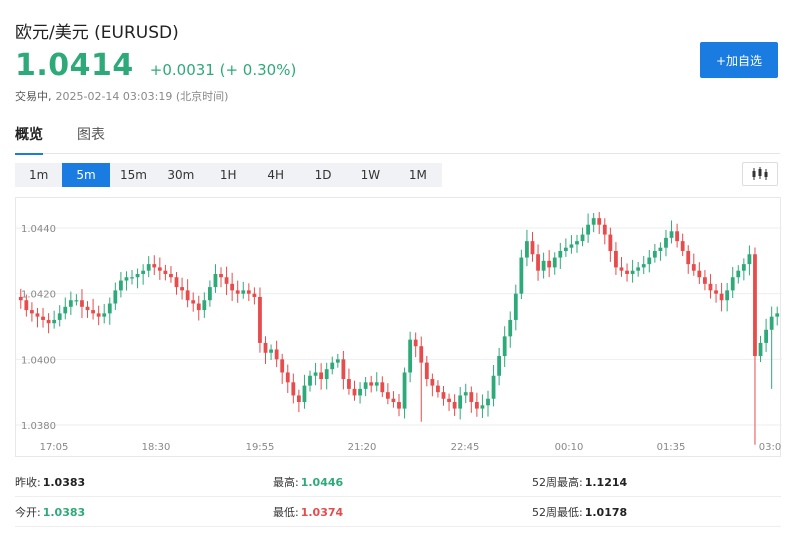 The height and width of the screenshot is (540, 800). I want to click on period-4h: 4H, so click(275, 175).